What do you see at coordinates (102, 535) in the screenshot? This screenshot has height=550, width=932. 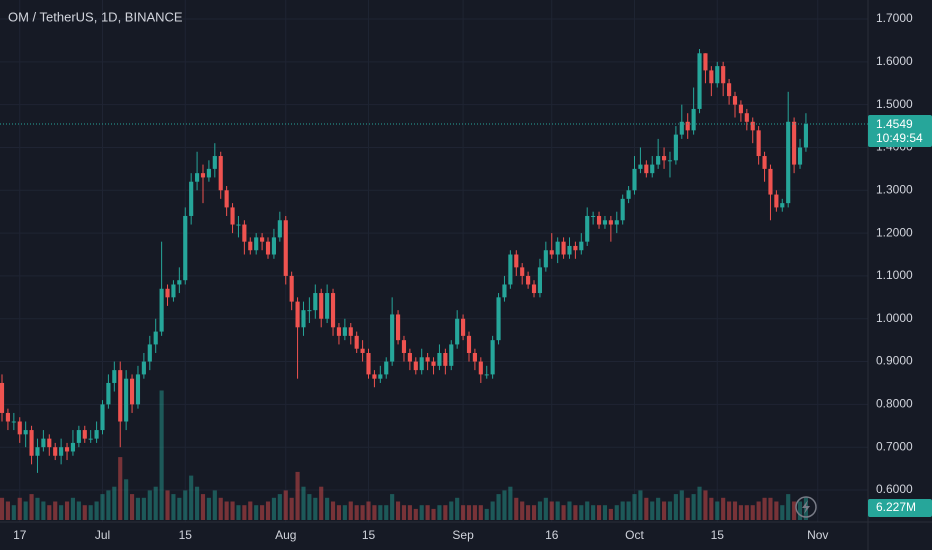 I see `x-tick-label: Jul` at bounding box center [102, 535].